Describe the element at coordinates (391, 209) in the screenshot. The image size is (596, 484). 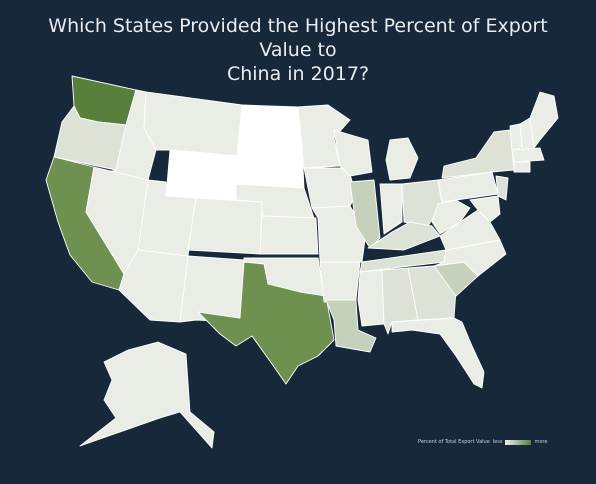
I see `state-indiana` at that location.